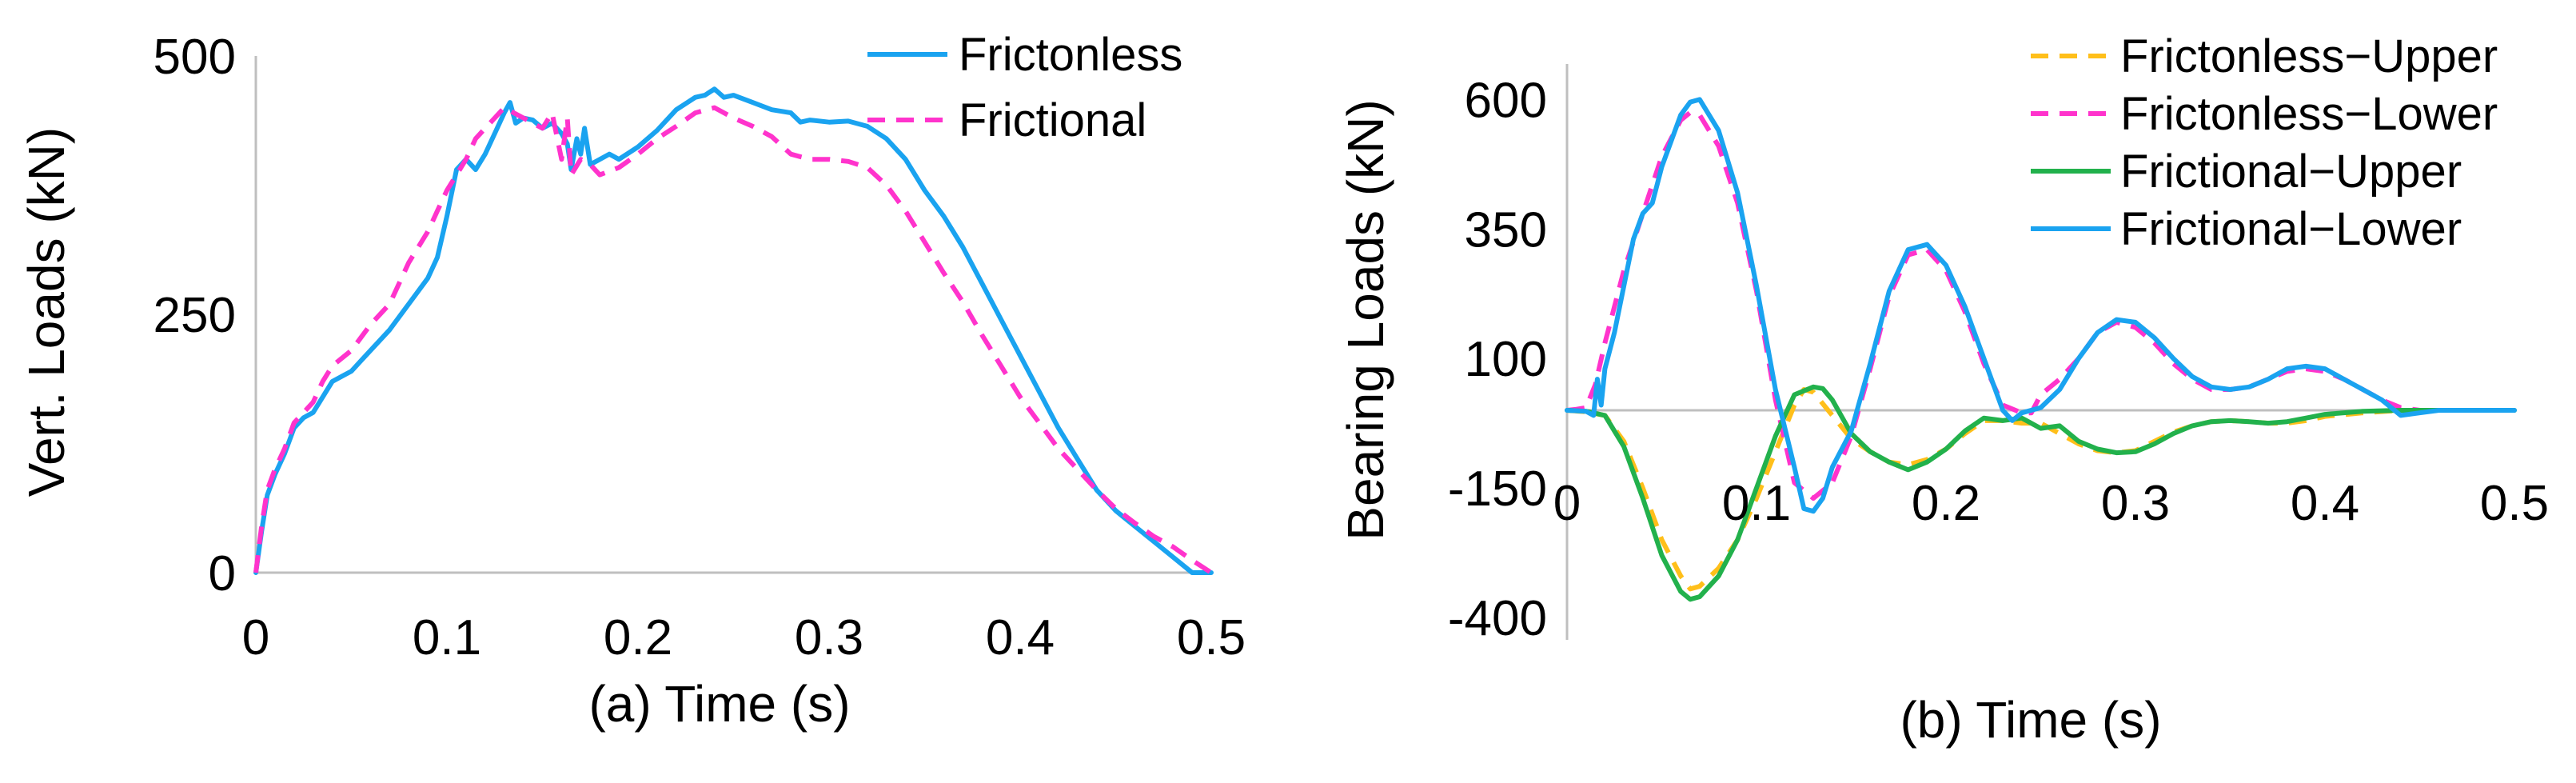 This screenshot has width=2576, height=783. What do you see at coordinates (2309, 56) in the screenshot?
I see `chart-b-legend-label-frictonless-upper: Frictonless−Upper` at bounding box center [2309, 56].